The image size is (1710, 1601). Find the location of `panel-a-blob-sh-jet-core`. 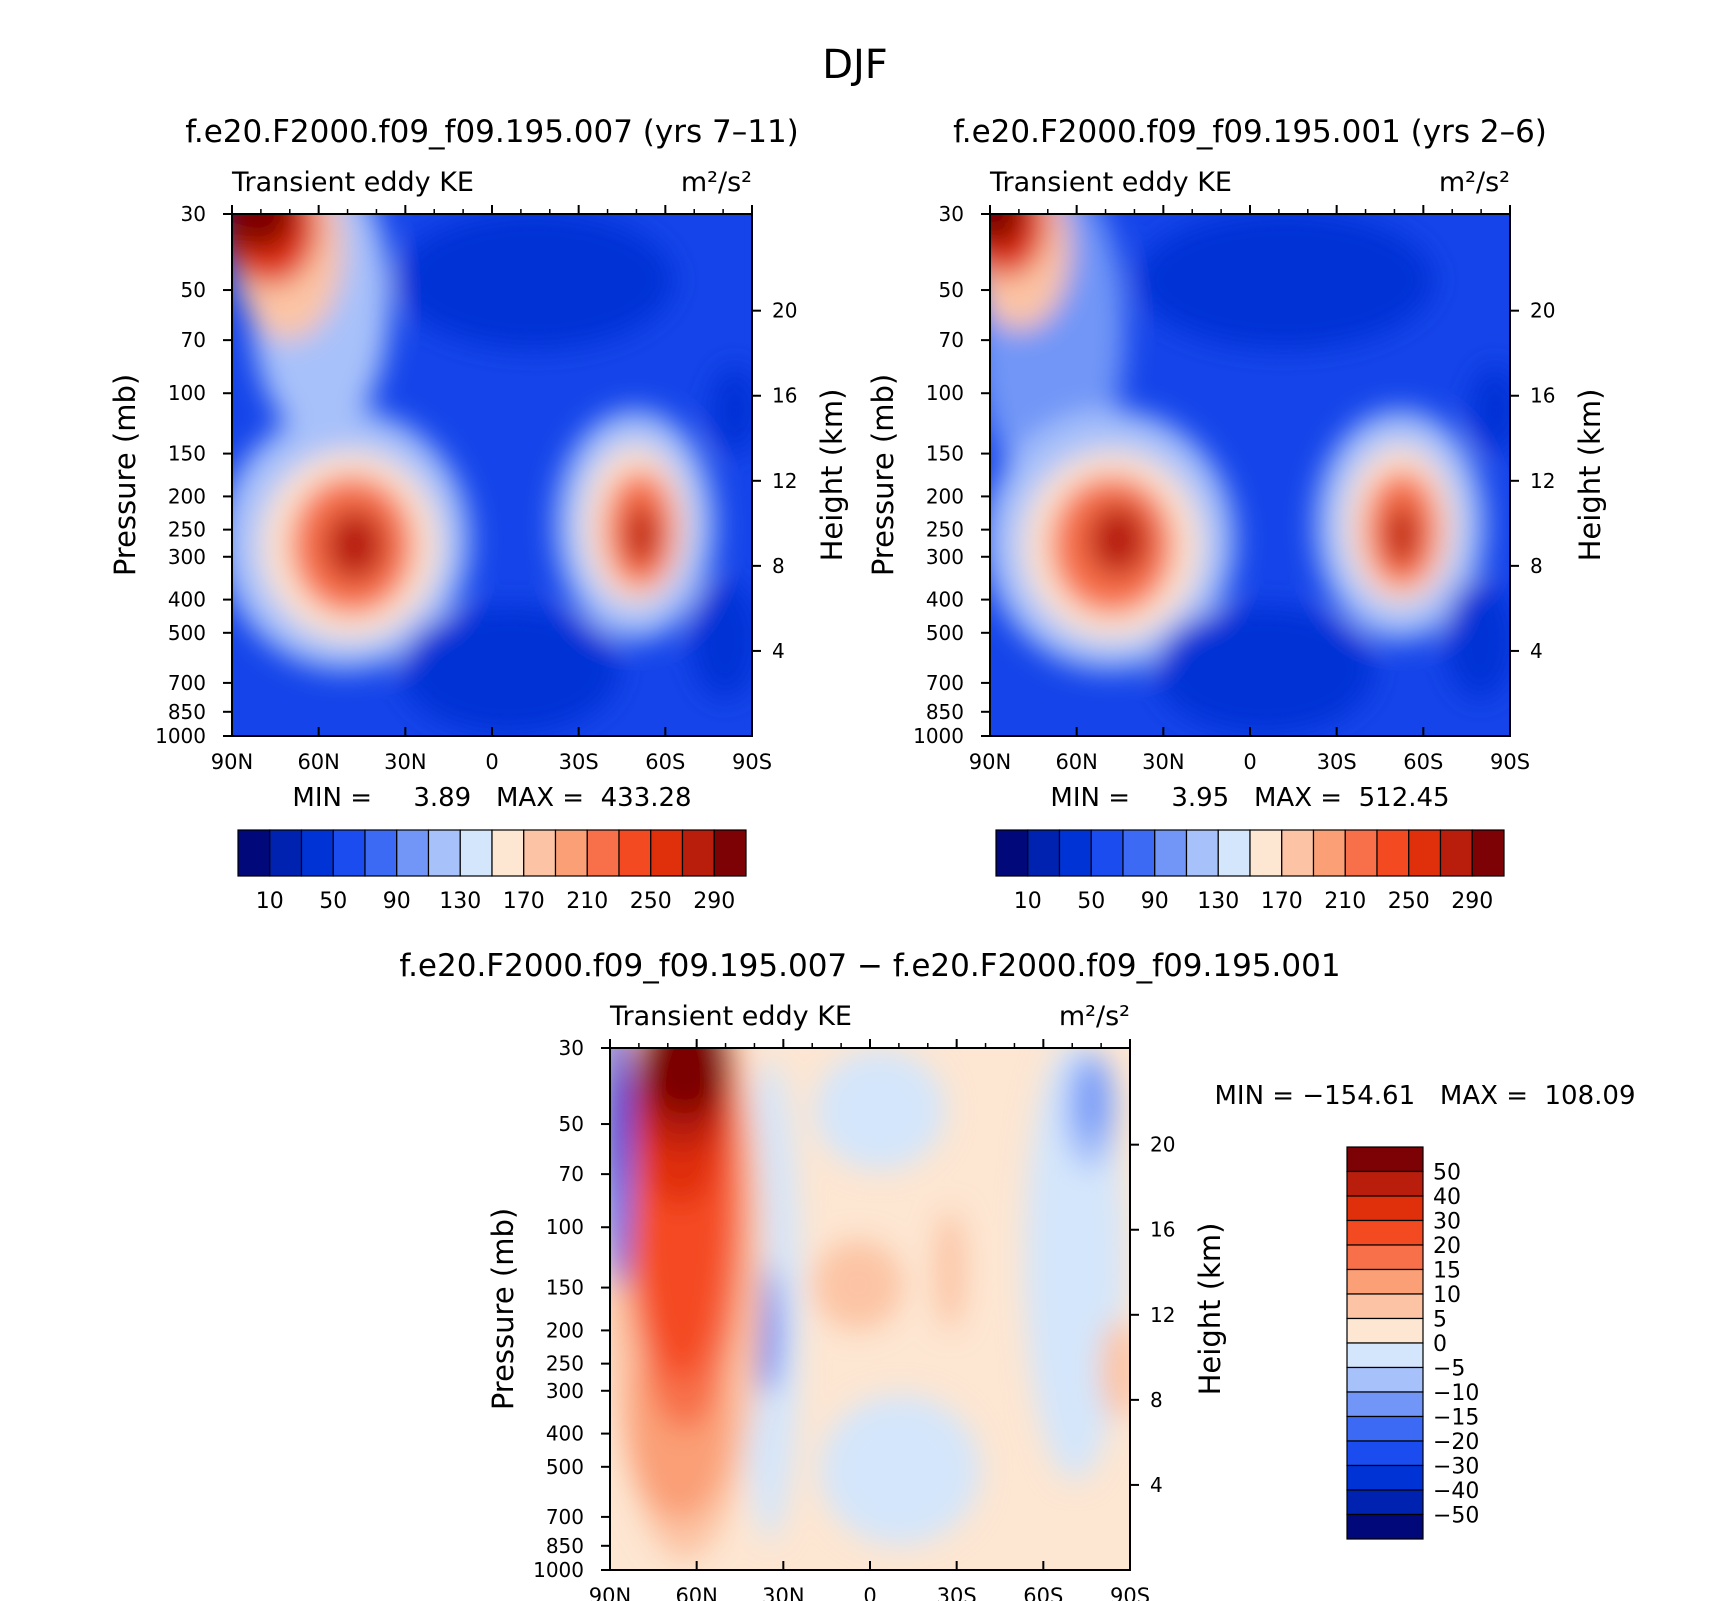

panel-a-blob-sh-jet-core is located at coordinates (642, 535).